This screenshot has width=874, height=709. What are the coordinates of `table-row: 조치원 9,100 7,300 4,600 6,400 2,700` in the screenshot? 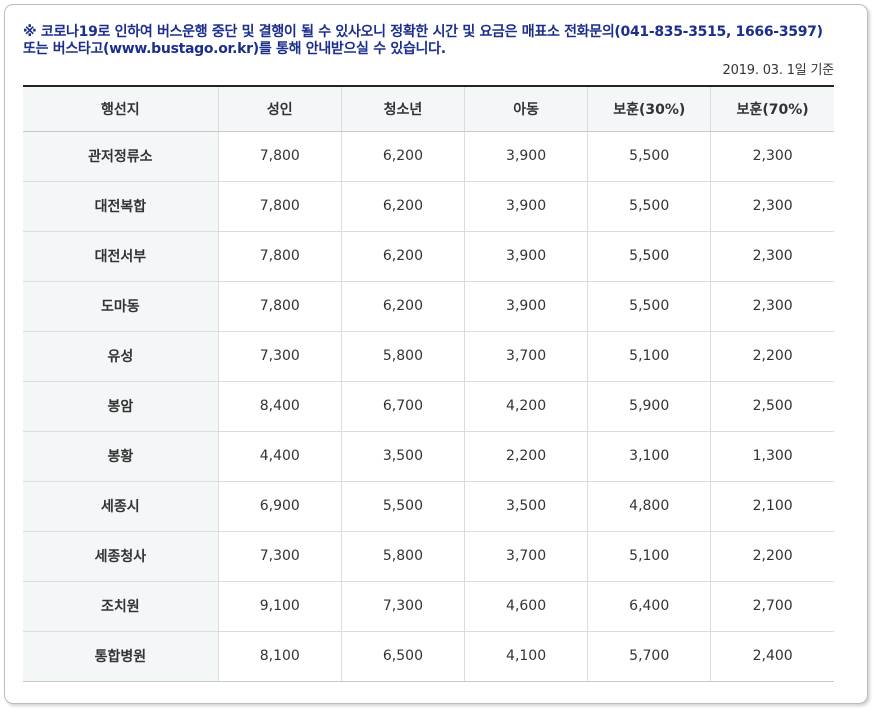 It's located at (428, 606).